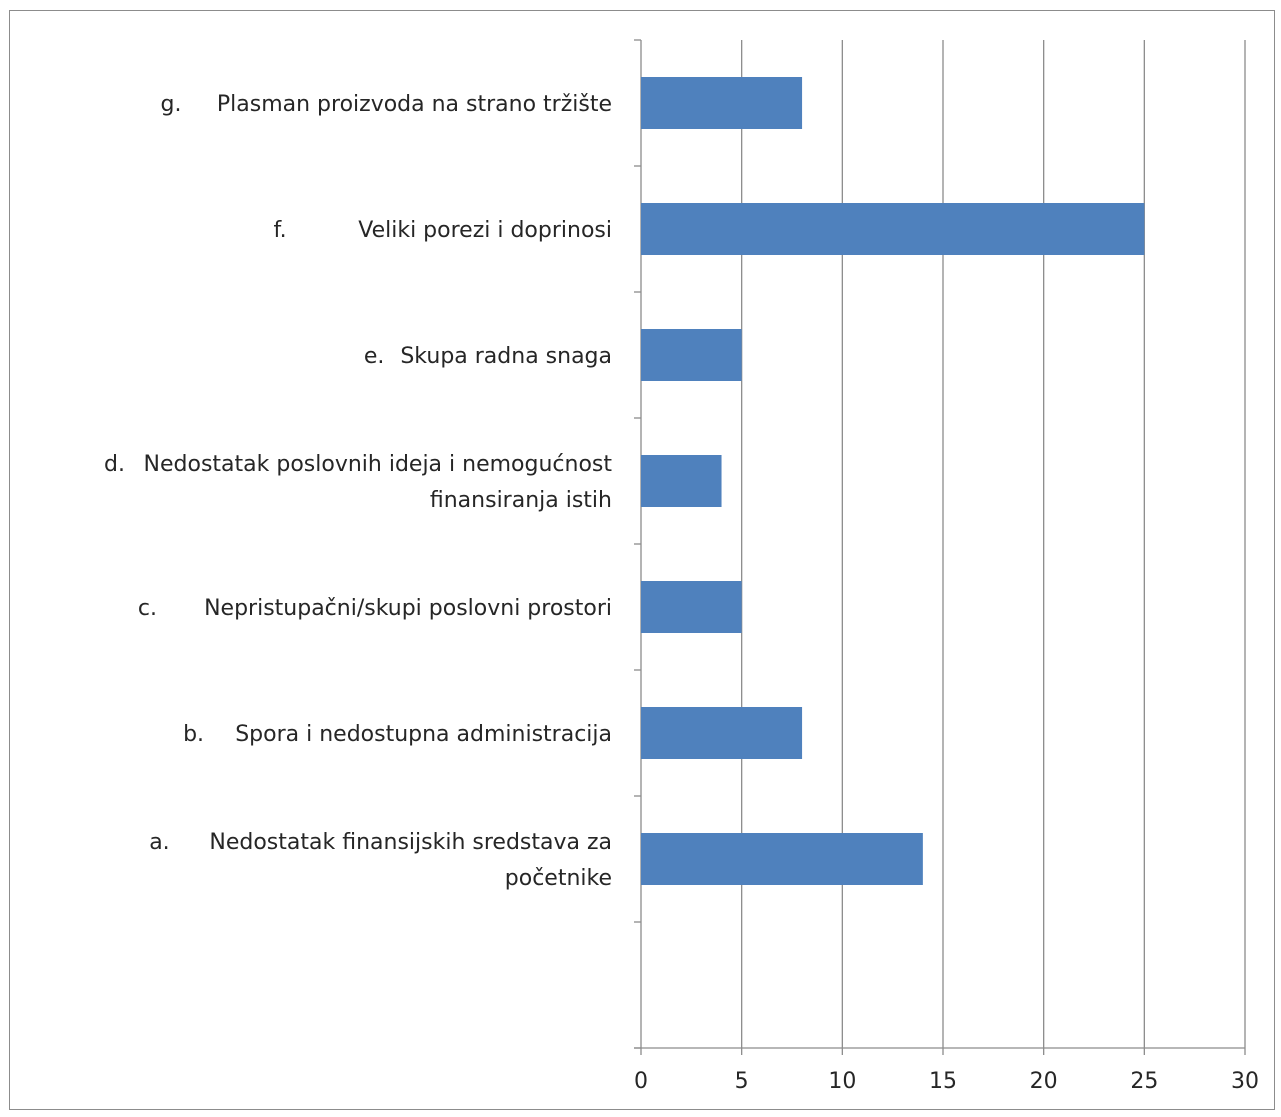 The image size is (1281, 1117). I want to click on category-label-a-line-0: Nedostatak finansijskih sredstava za, so click(410, 842).